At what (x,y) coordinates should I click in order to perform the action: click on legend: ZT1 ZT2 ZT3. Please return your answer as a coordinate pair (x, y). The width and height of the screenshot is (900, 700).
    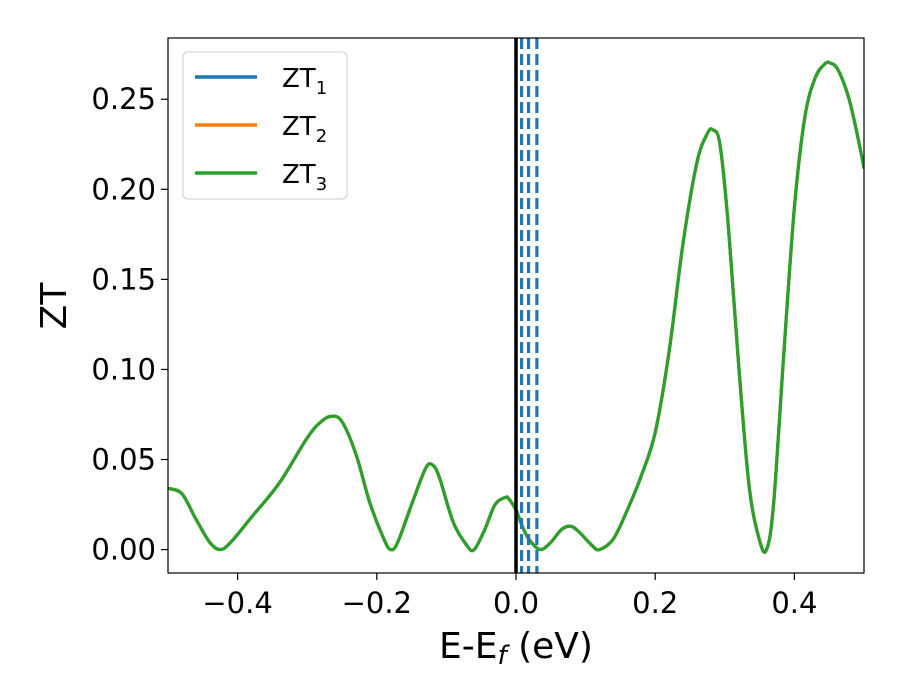
    Looking at the image, I should click on (265, 125).